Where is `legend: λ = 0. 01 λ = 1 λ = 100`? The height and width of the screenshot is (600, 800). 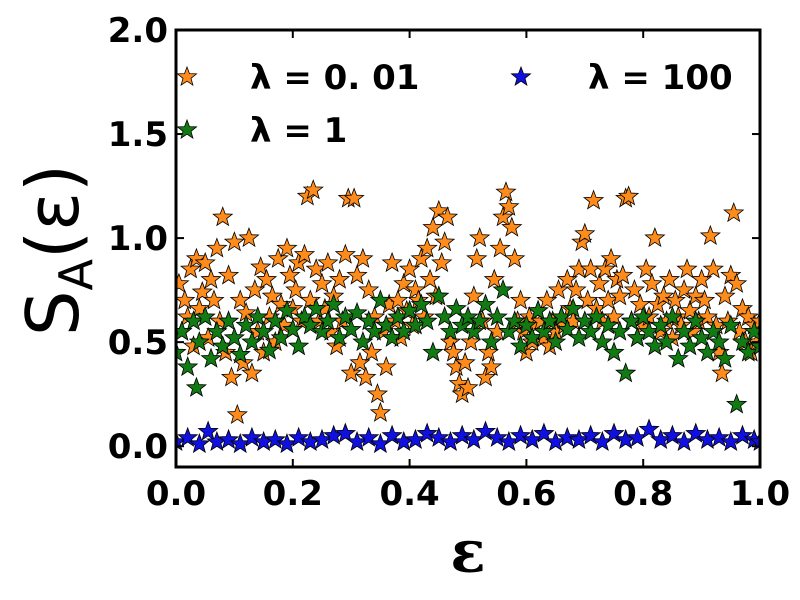 legend: λ = 0. 01 λ = 1 λ = 100 is located at coordinates (454, 104).